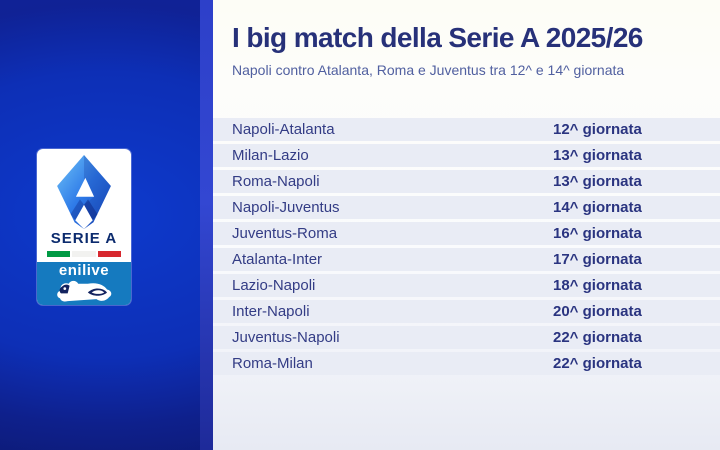 The height and width of the screenshot is (450, 720). Describe the element at coordinates (597, 129) in the screenshot. I see `matchday: 12^ giornata` at that location.